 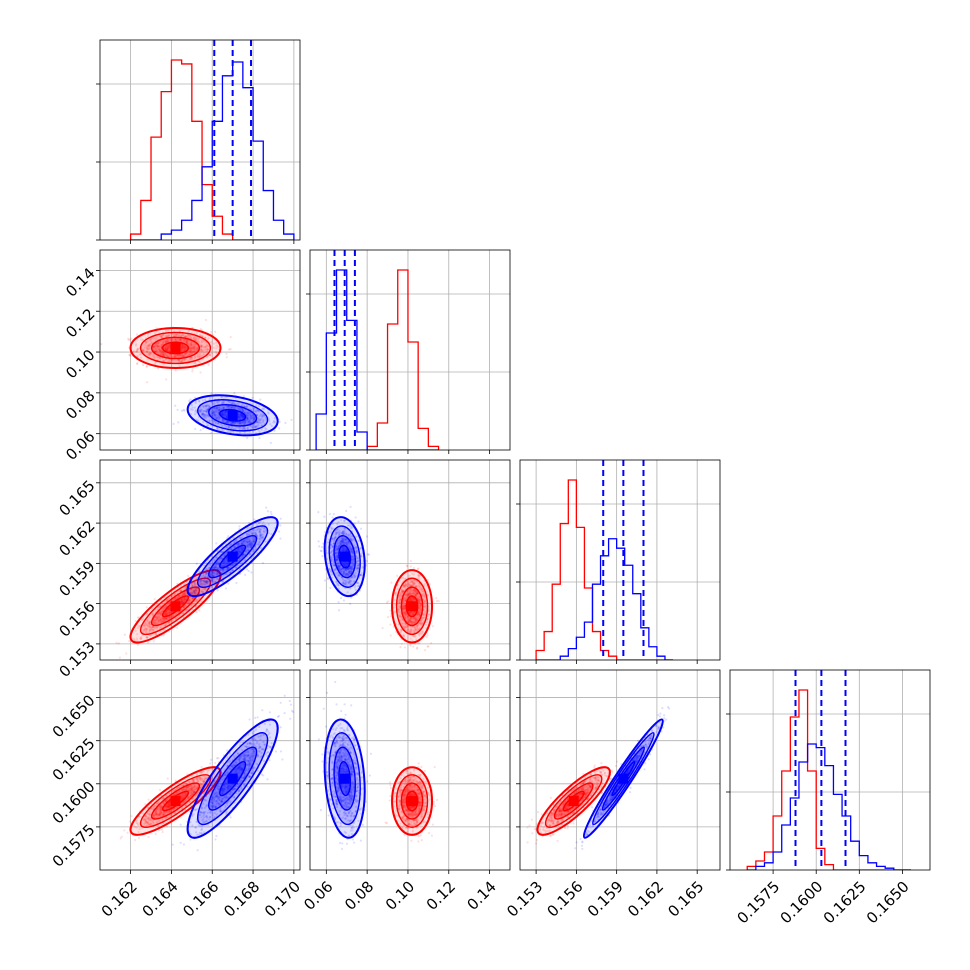 What do you see at coordinates (378, 359) in the screenshot?
I see `histogram-red` at bounding box center [378, 359].